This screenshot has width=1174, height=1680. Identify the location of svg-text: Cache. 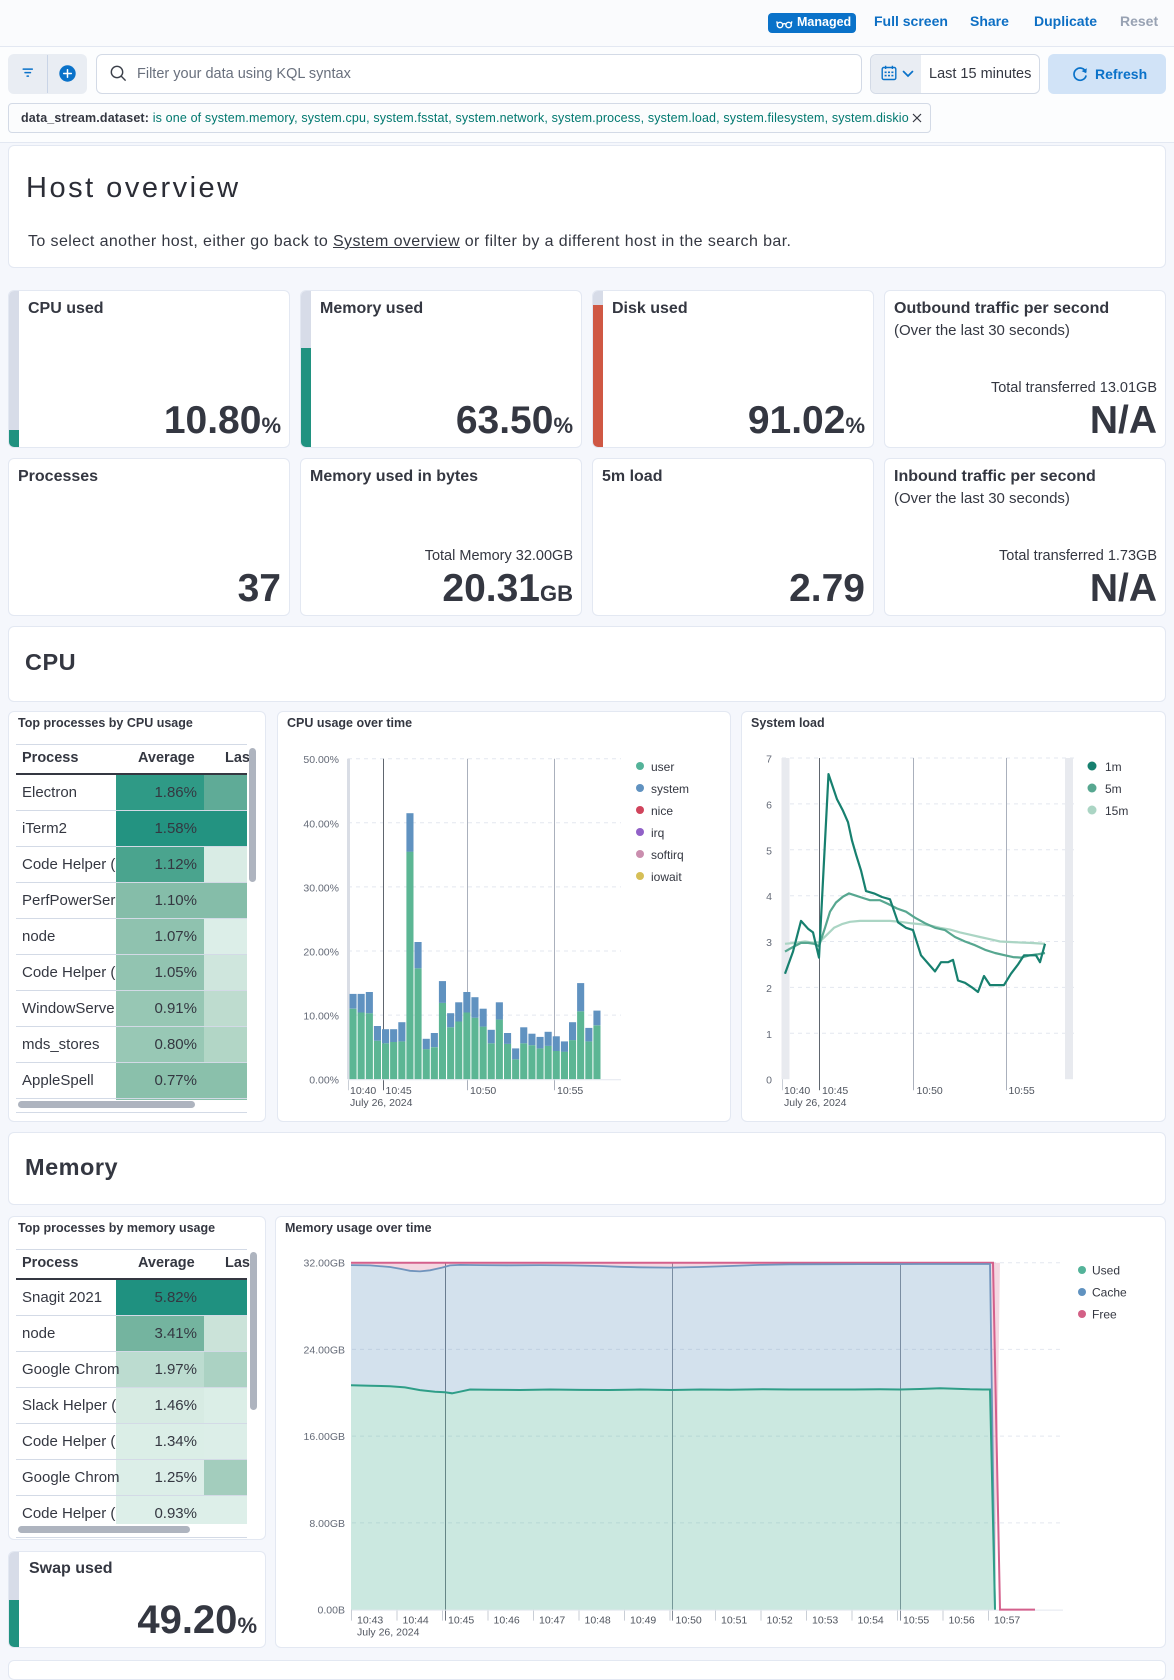
(1109, 1293).